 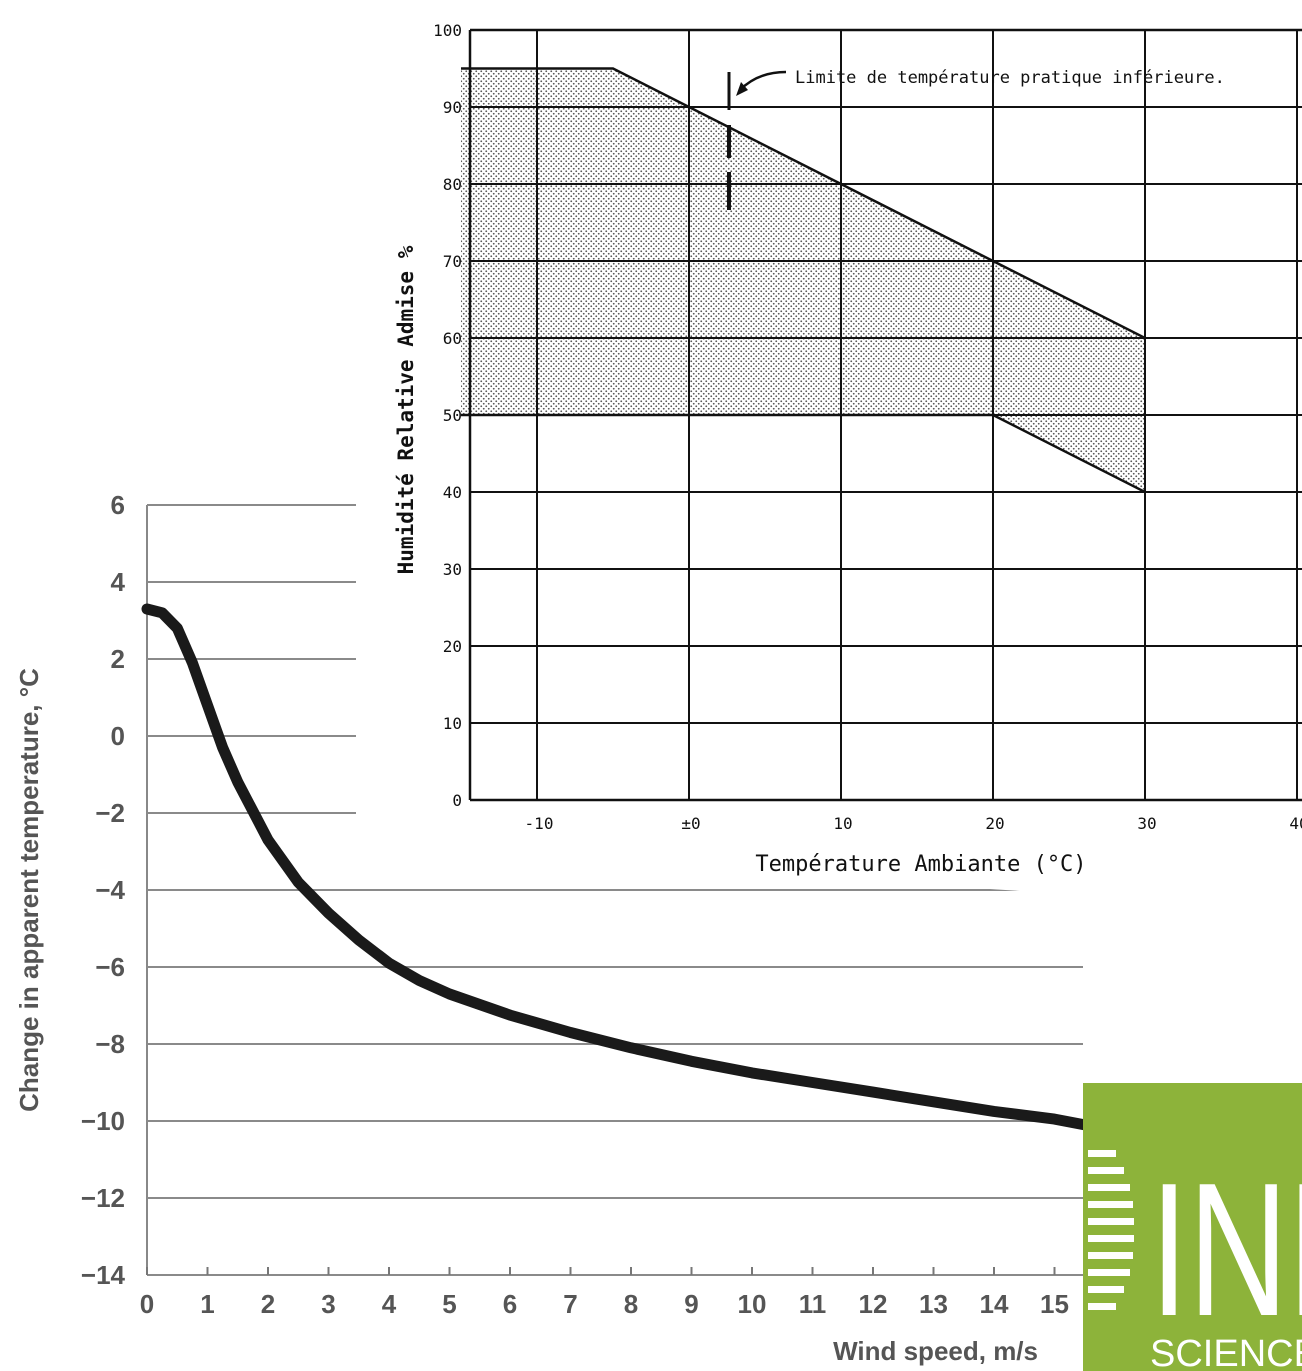 I want to click on humidity-chart-y-label: Humidité Relative Admise %, so click(x=406, y=409).